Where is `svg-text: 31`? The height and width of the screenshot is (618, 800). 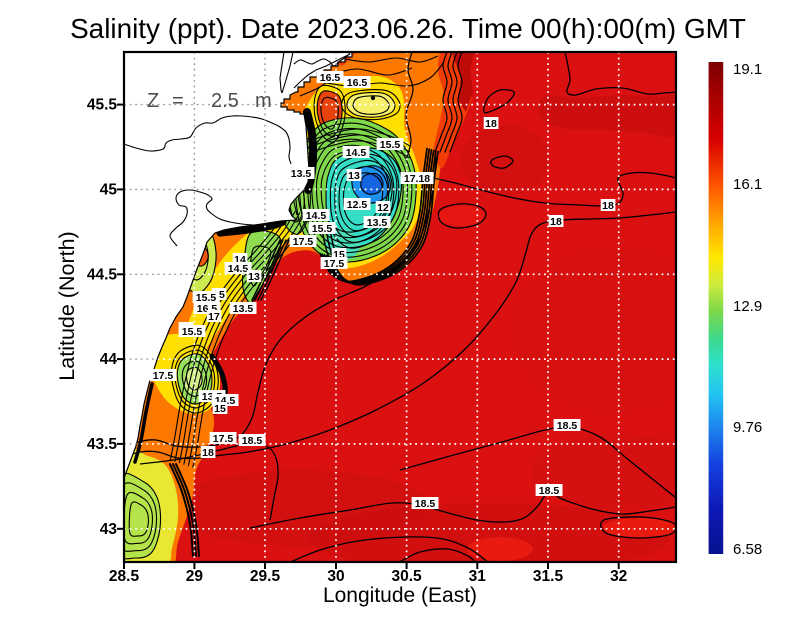 svg-text: 31 is located at coordinates (478, 576).